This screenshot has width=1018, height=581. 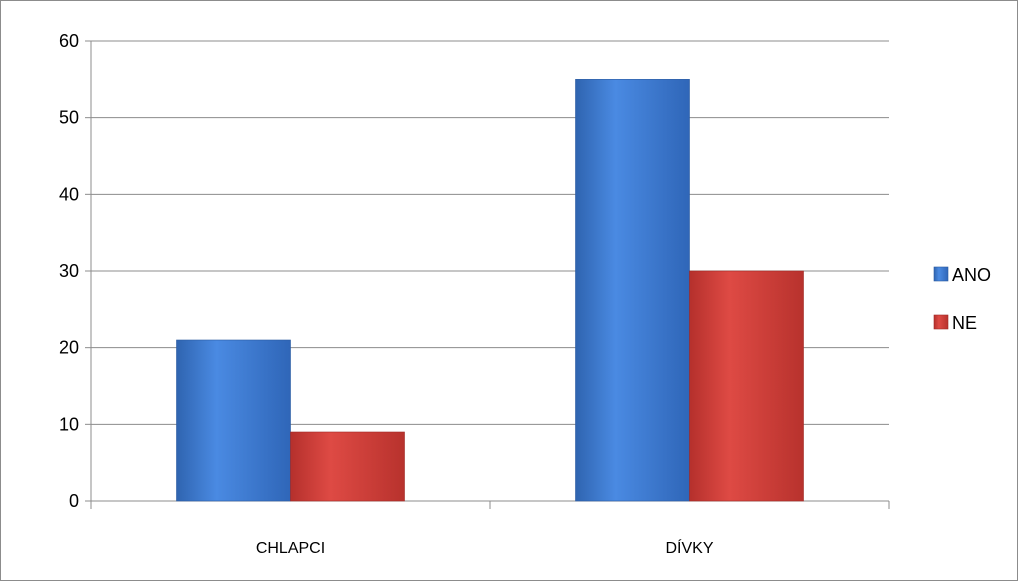 What do you see at coordinates (290, 548) in the screenshot?
I see `x-category-label: CHLAPCI` at bounding box center [290, 548].